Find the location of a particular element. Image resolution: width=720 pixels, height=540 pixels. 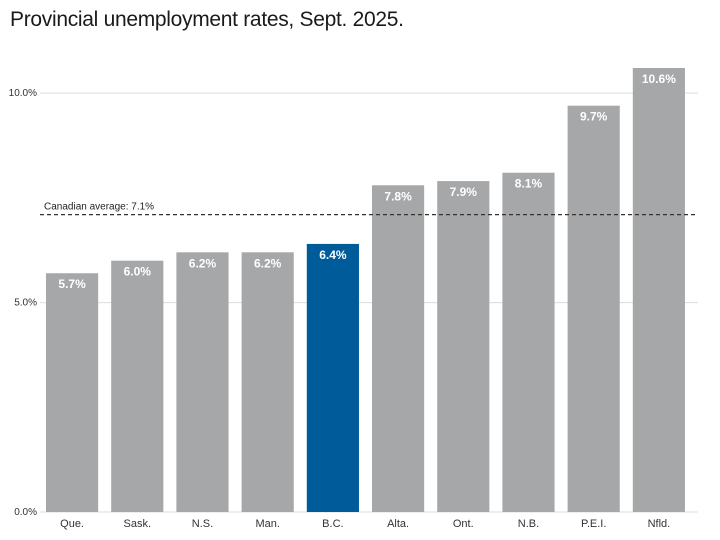

data-label: 5.7% is located at coordinates (72, 284).